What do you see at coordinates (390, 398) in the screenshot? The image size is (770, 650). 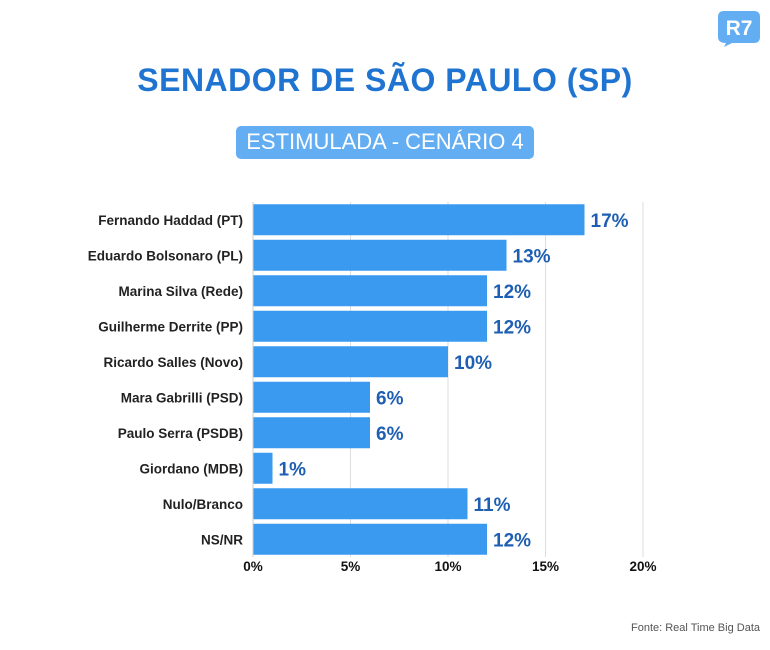 I see `value-label-5: 6%` at bounding box center [390, 398].